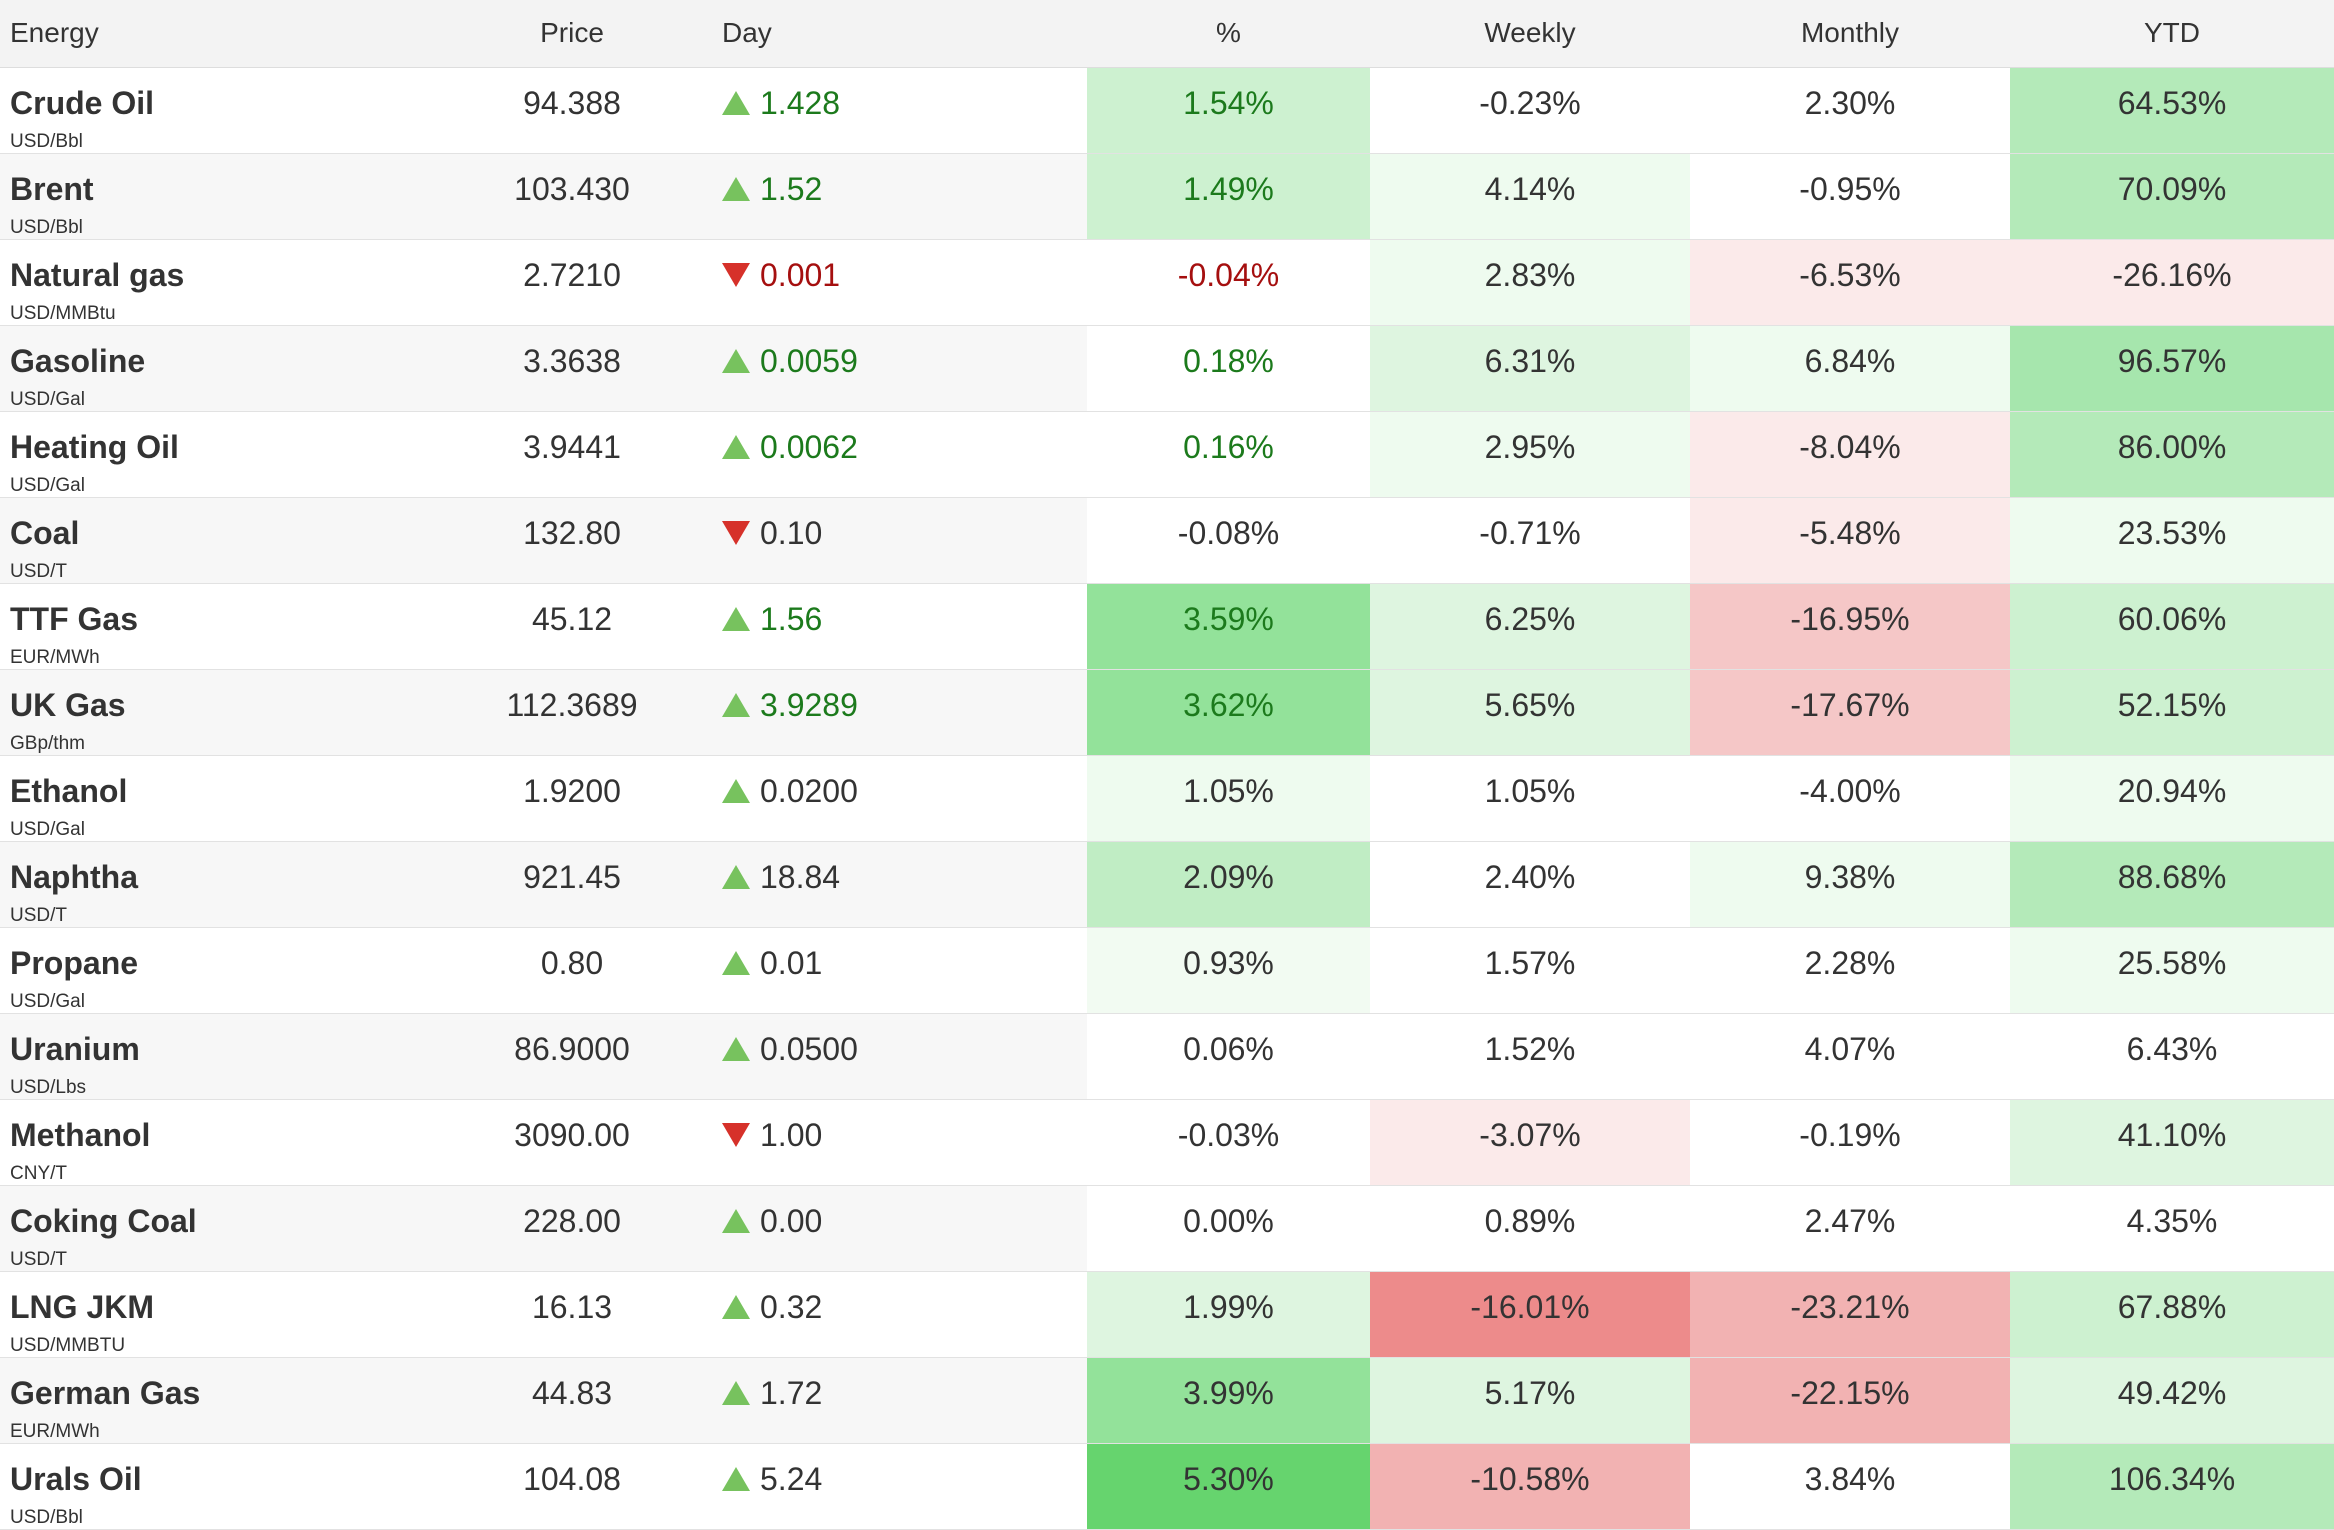 Image resolution: width=2334 pixels, height=1530 pixels. What do you see at coordinates (572, 1056) in the screenshot?
I see `price-cell: 86.9000` at bounding box center [572, 1056].